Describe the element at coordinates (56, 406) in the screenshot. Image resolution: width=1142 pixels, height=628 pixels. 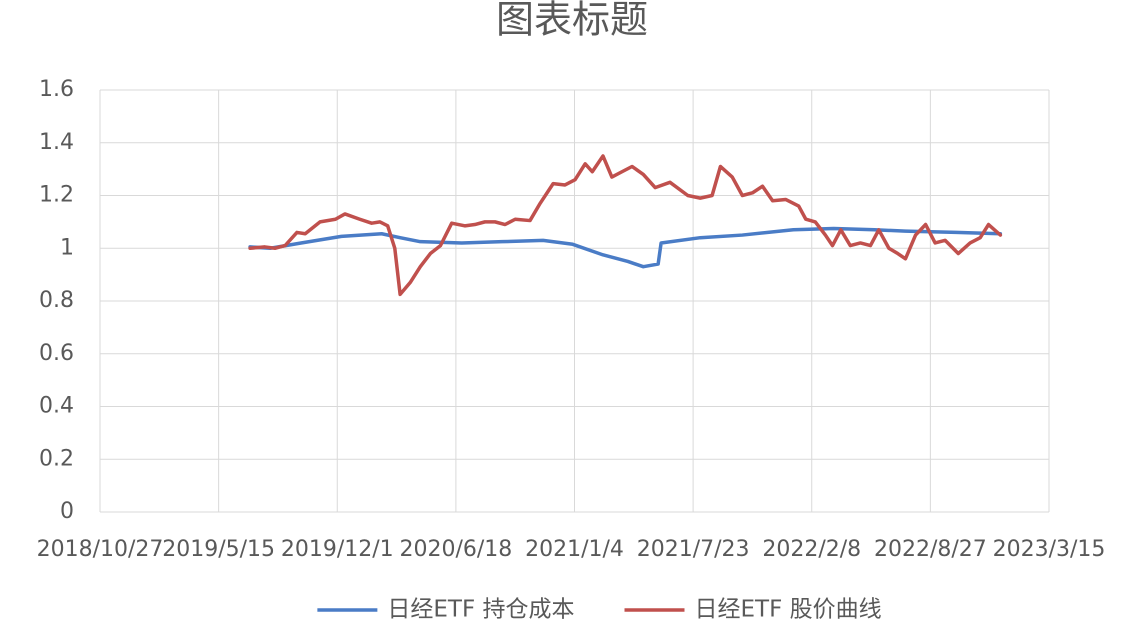
I see `y-tick-label: 0.4` at that location.